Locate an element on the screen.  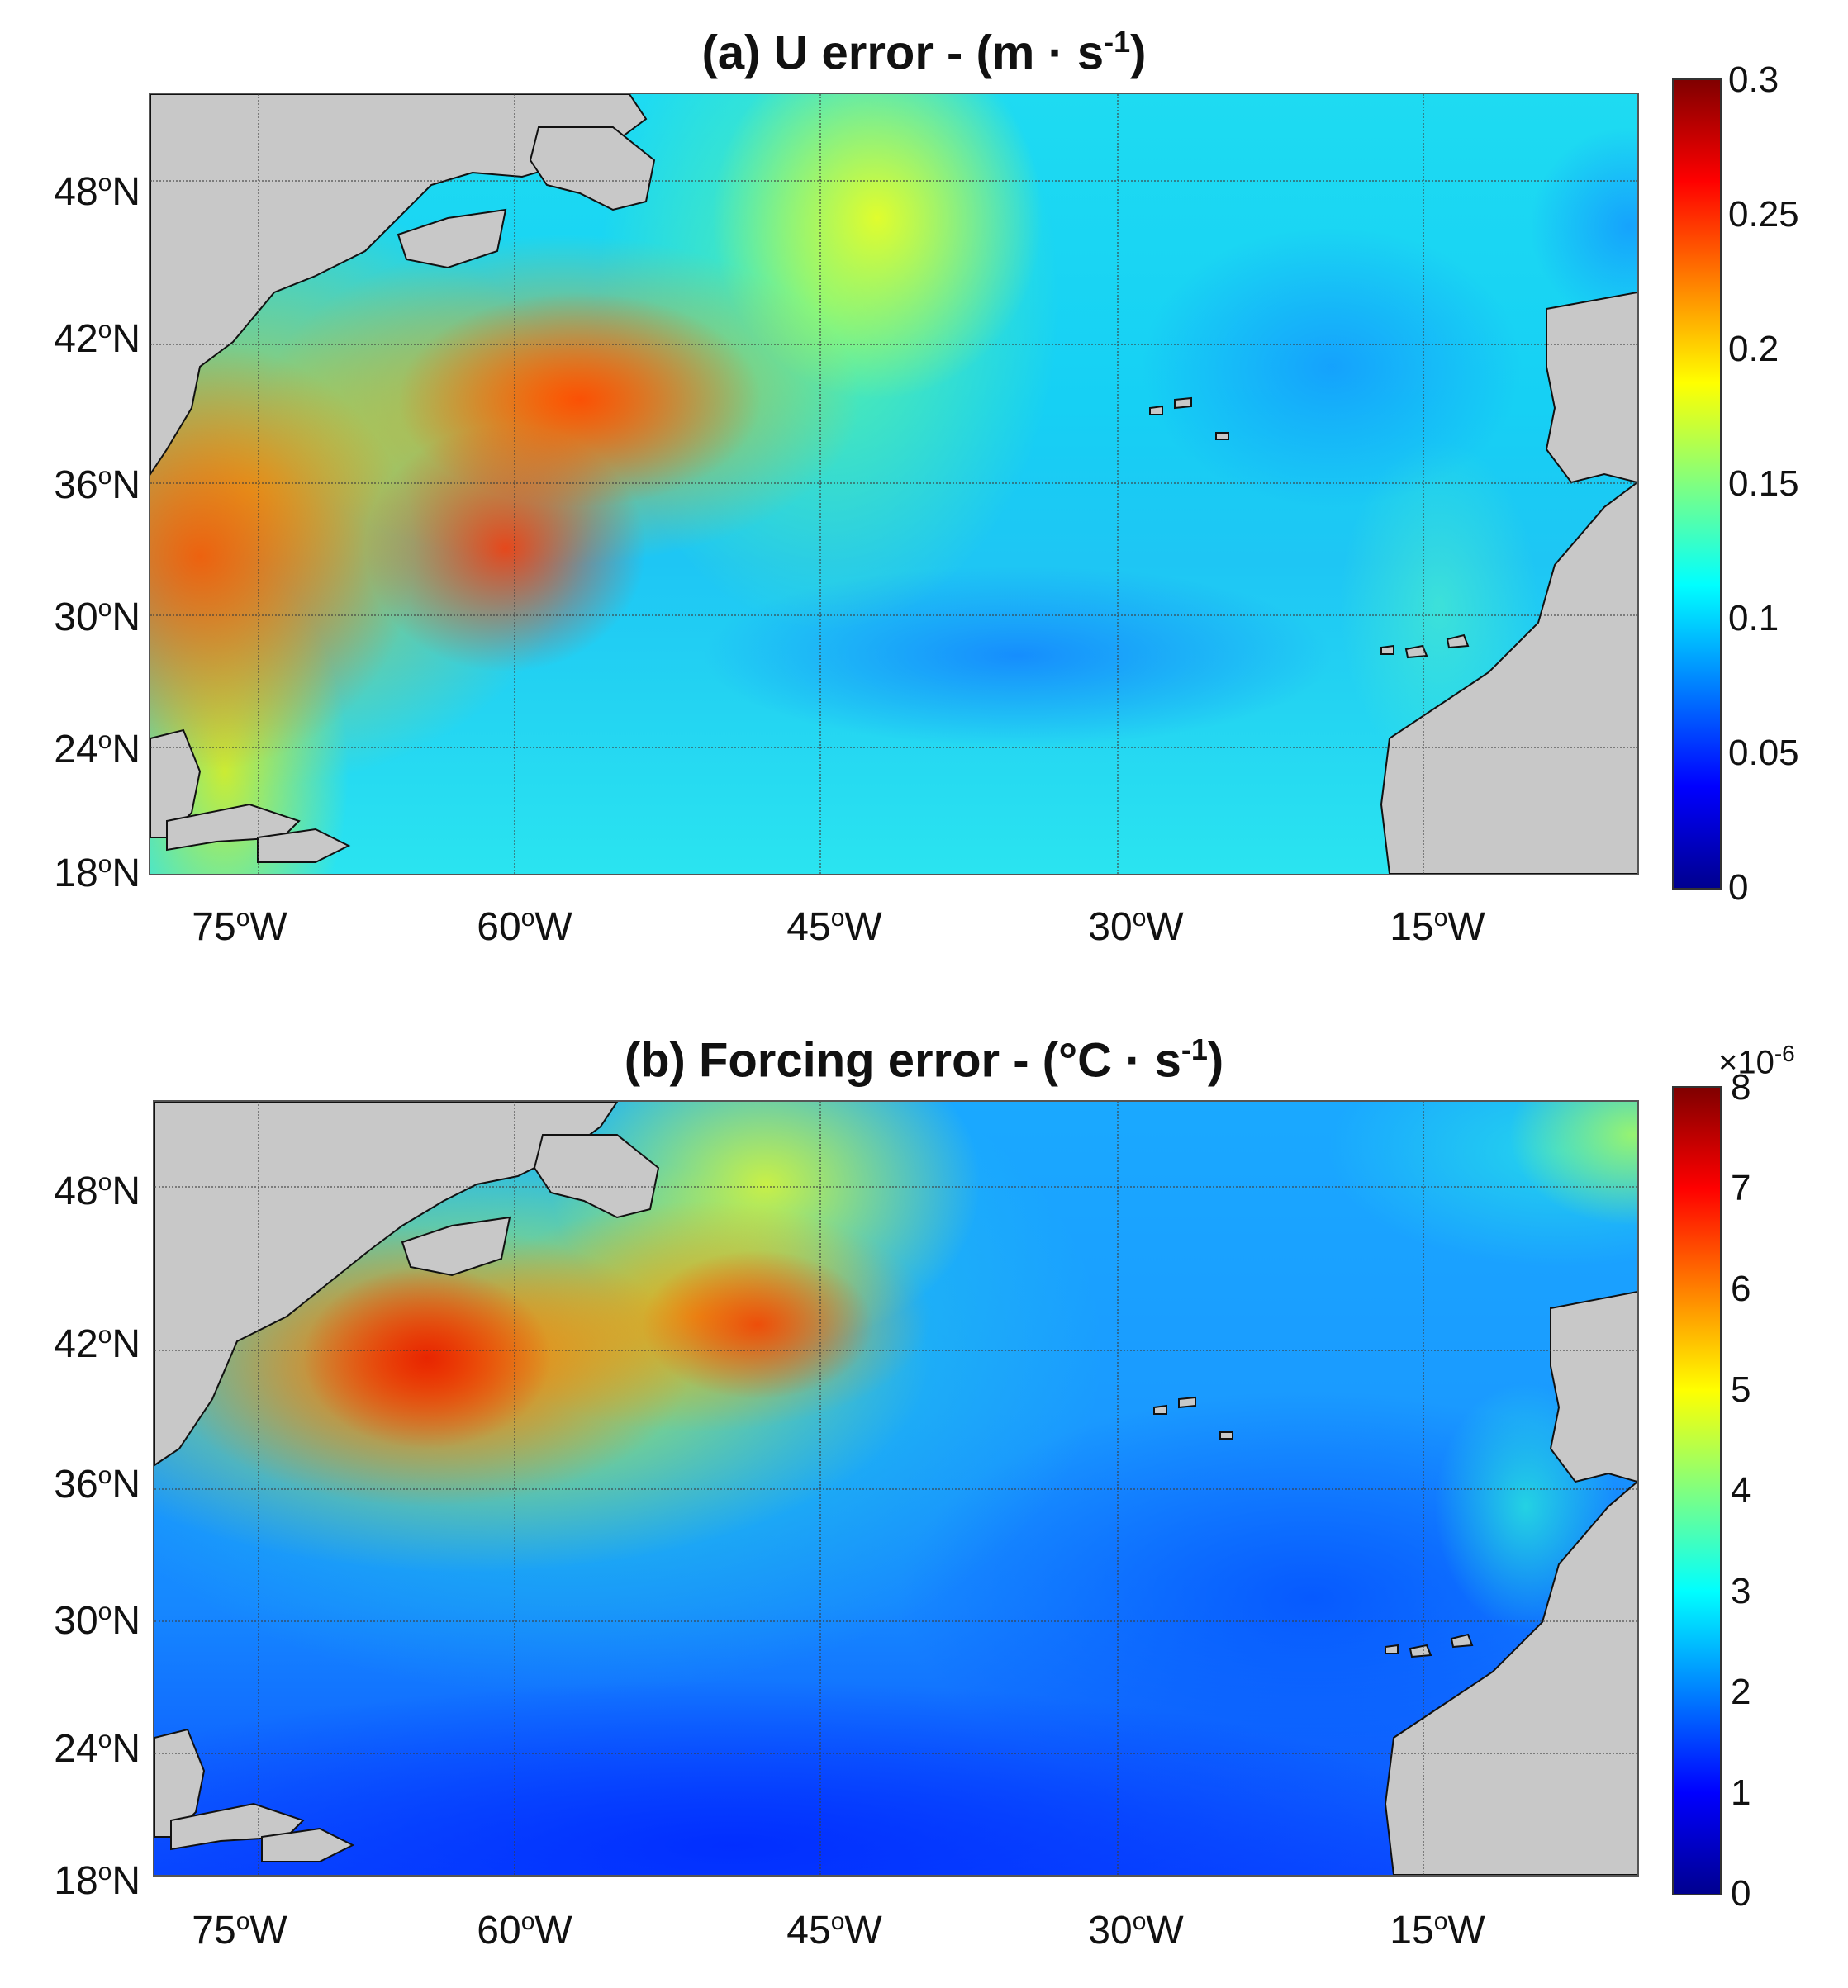
panel-b-lat-label: 42oN is located at coordinates (97, 1344).